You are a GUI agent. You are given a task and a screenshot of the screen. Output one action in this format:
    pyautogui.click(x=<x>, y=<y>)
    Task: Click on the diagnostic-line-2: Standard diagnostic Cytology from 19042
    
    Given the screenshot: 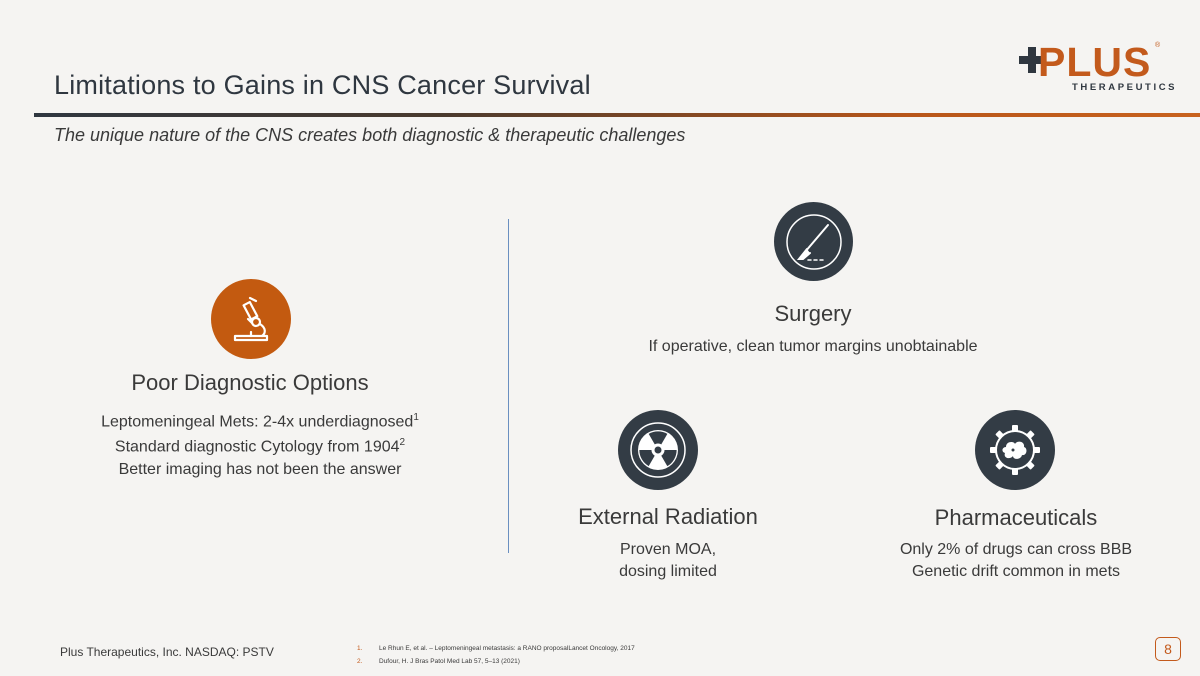 What is the action you would take?
    pyautogui.click(x=260, y=446)
    